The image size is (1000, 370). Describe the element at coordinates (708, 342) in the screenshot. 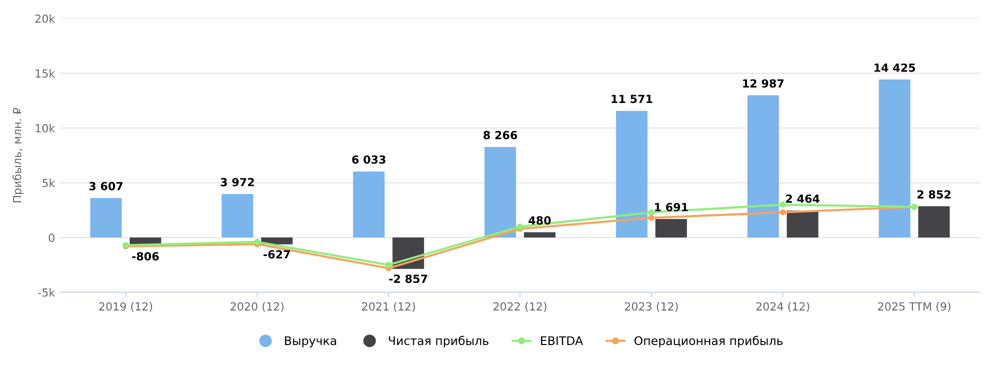

I see `legend-label: Операционная прибыль` at that location.